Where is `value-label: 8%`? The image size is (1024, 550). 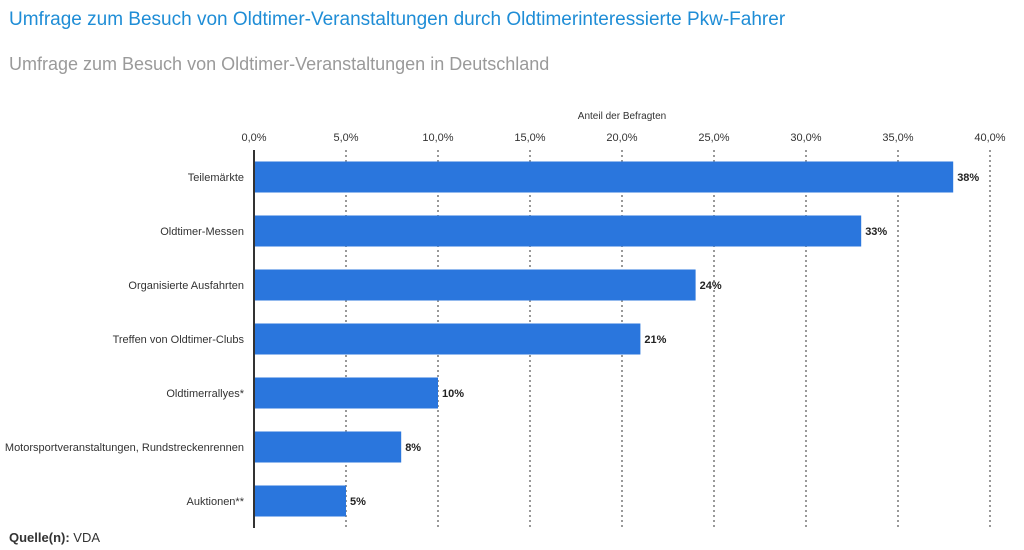
value-label: 8% is located at coordinates (413, 448).